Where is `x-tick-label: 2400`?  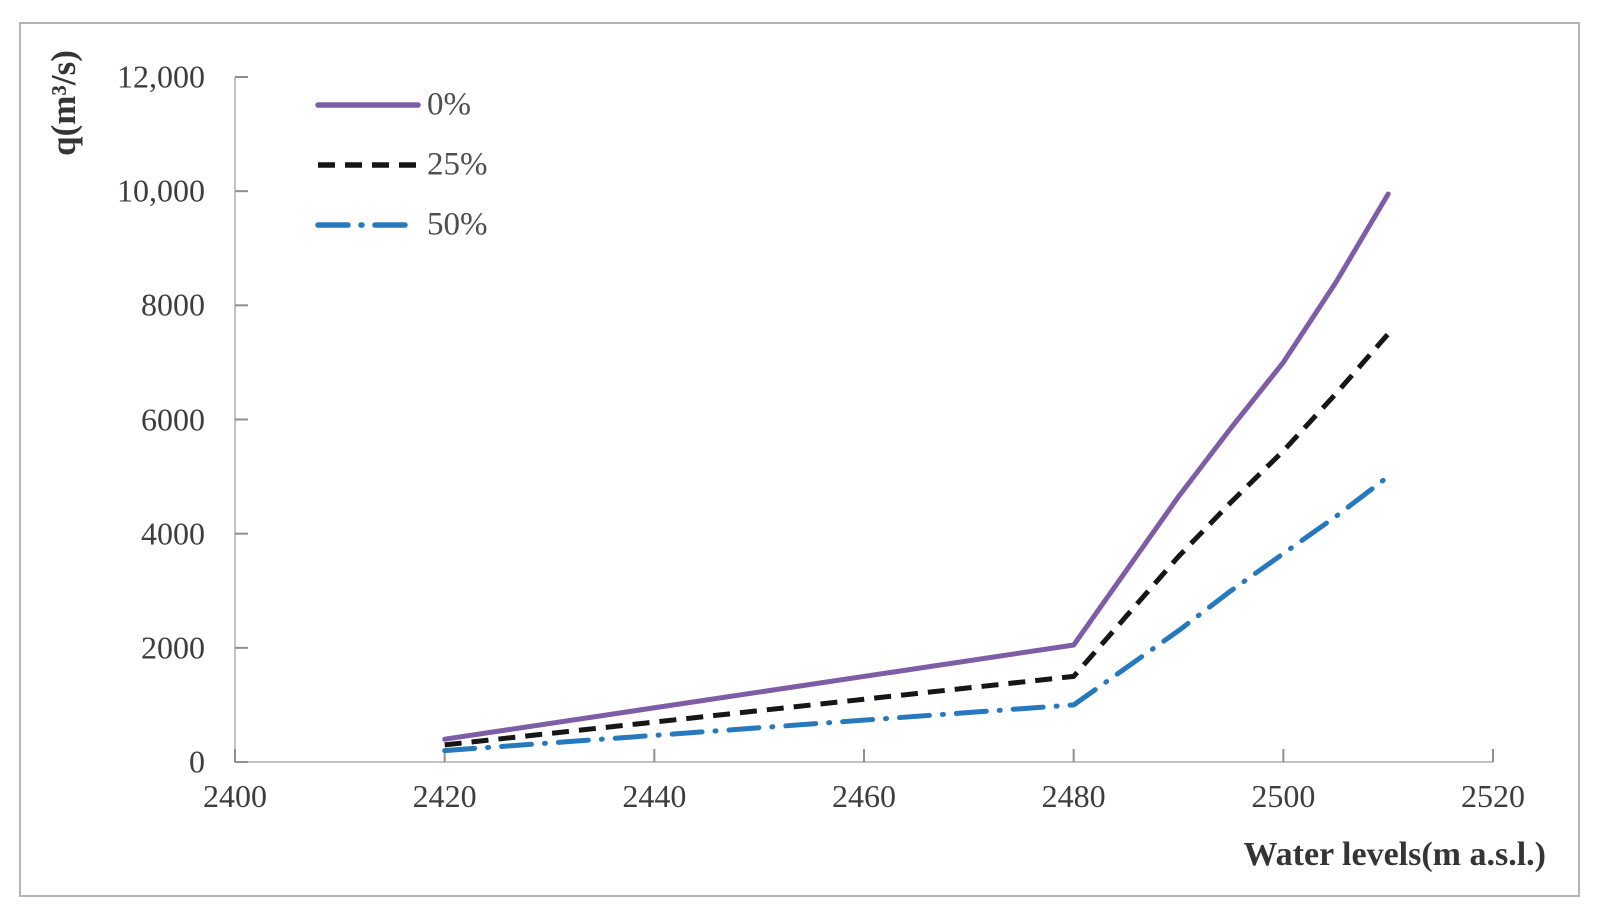 x-tick-label: 2400 is located at coordinates (235, 796).